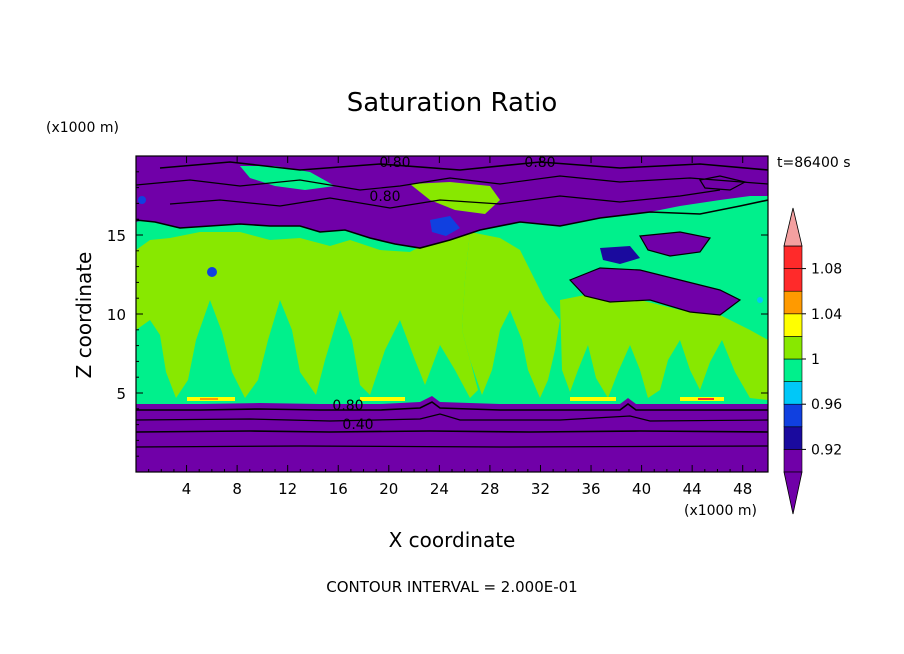  Describe the element at coordinates (720, 511) in the screenshot. I see `x-axis-unit: (x1000 m)` at that location.